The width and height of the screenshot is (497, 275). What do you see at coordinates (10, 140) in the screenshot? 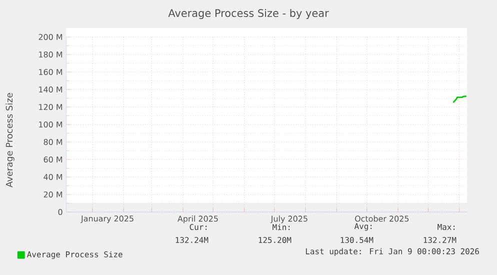
I see `y-axis-title: Average Process Size` at bounding box center [10, 140].